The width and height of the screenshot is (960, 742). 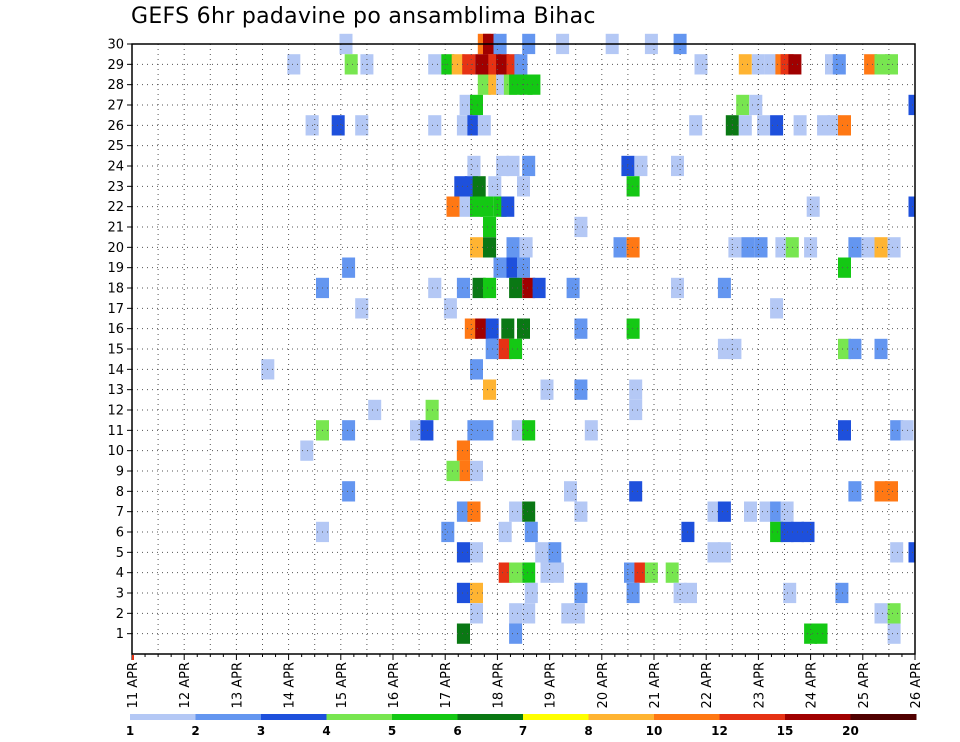 What do you see at coordinates (759, 685) in the screenshot?
I see `x-tick-label: 23 APR` at bounding box center [759, 685].